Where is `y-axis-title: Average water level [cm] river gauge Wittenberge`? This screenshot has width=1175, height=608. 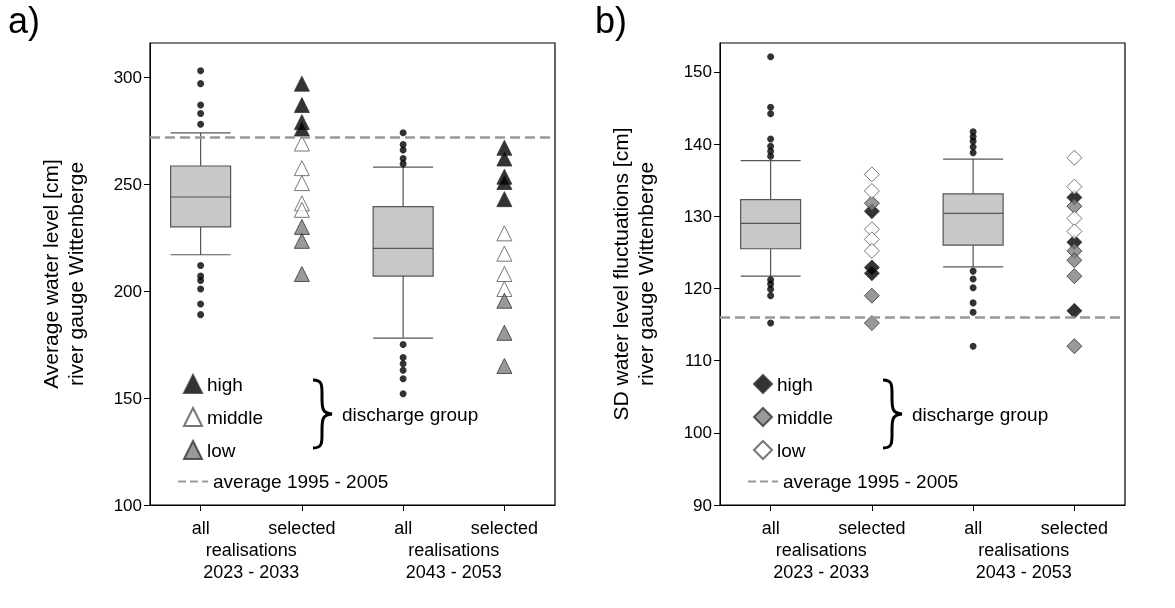
y-axis-title: Average water level [cm] river gauge Wittenberge is located at coordinates (63, 274).